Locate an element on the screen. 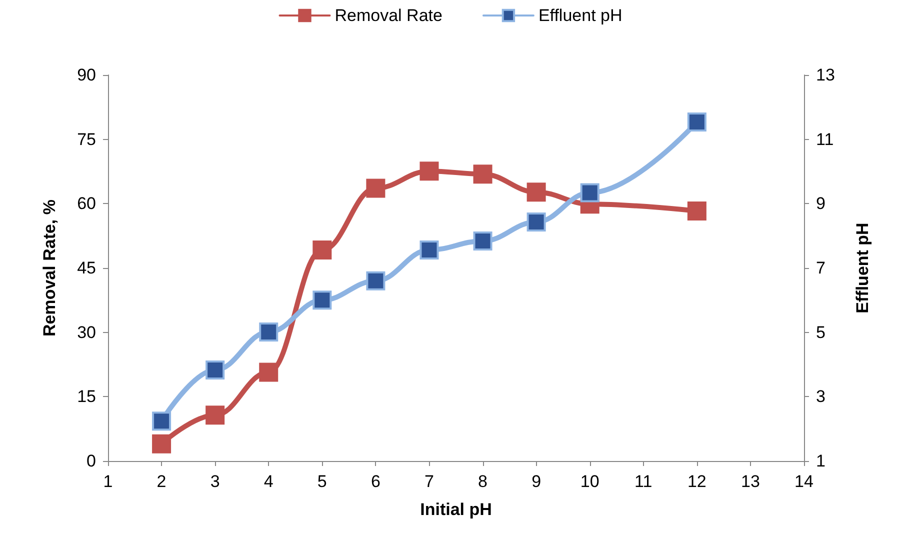 The image size is (901, 545). x-tick-label: 7 is located at coordinates (429, 481).